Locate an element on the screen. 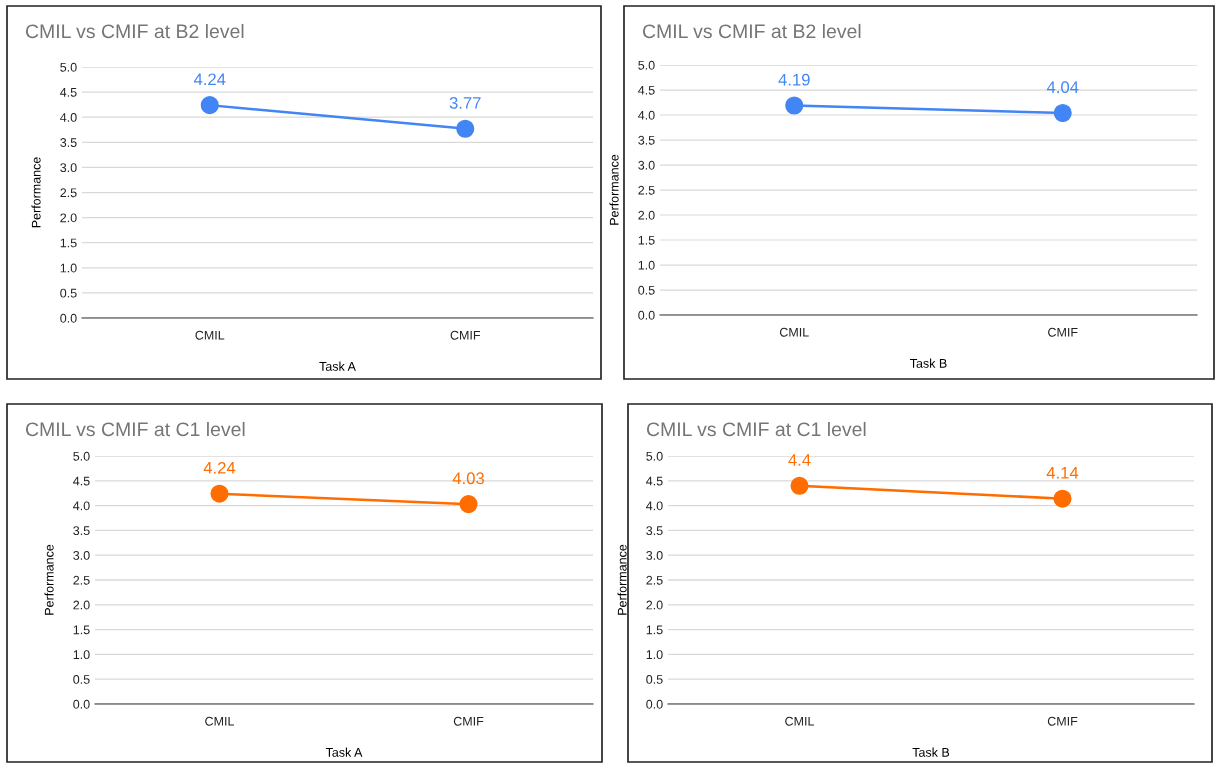  data-label: 4.03 is located at coordinates (468, 478).